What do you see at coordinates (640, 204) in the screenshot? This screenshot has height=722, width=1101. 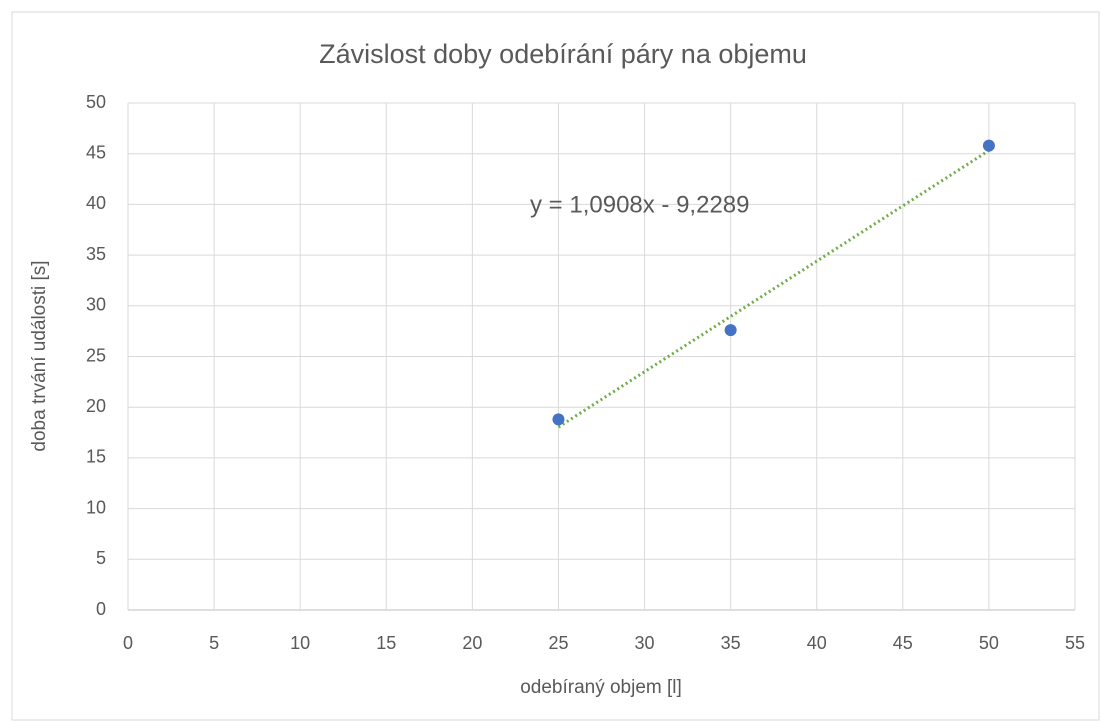 I see `trendline-label: y = 1,0908x - 9,2289` at bounding box center [640, 204].